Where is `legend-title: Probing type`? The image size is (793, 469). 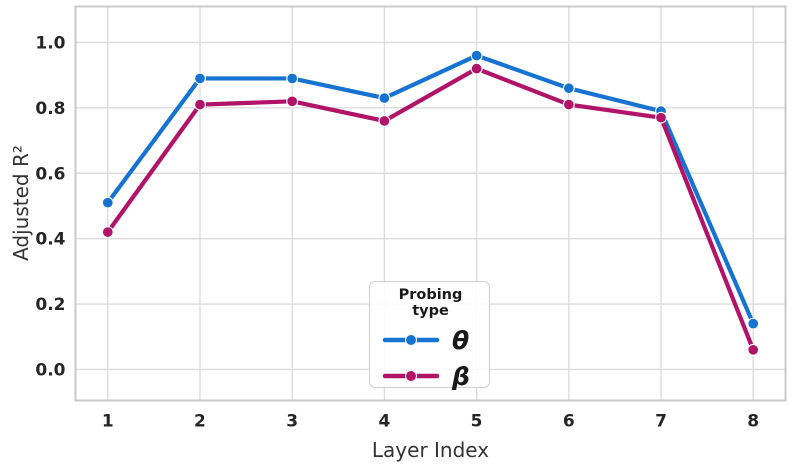 legend-title: Probing type is located at coordinates (430, 303).